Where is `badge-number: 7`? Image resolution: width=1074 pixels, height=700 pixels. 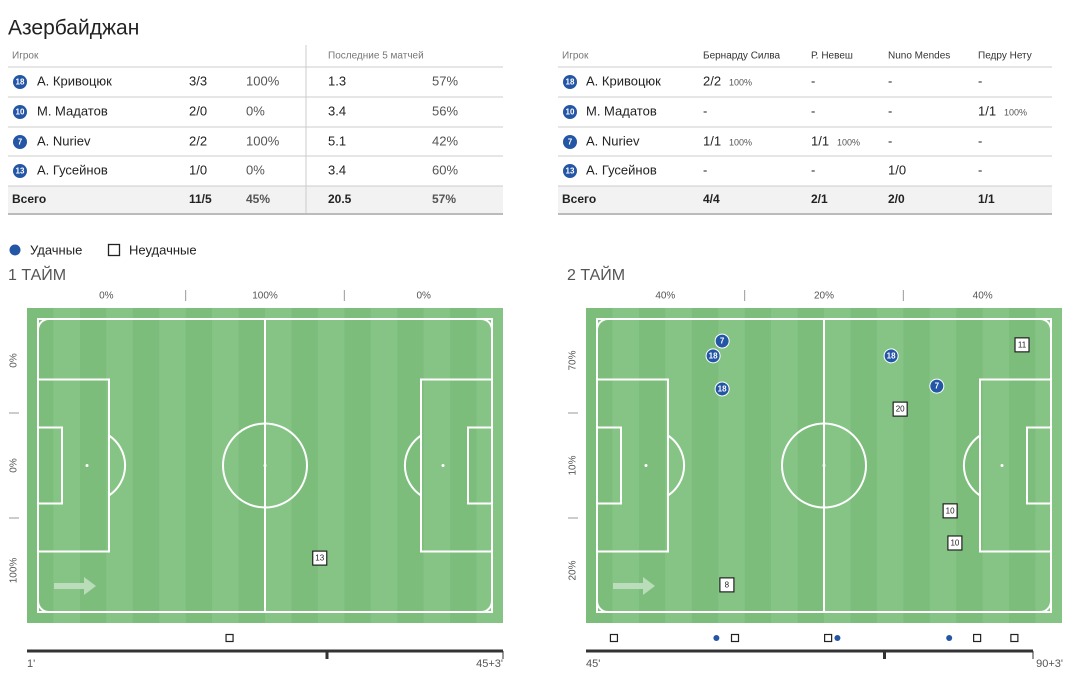
badge-number: 7 is located at coordinates (570, 142).